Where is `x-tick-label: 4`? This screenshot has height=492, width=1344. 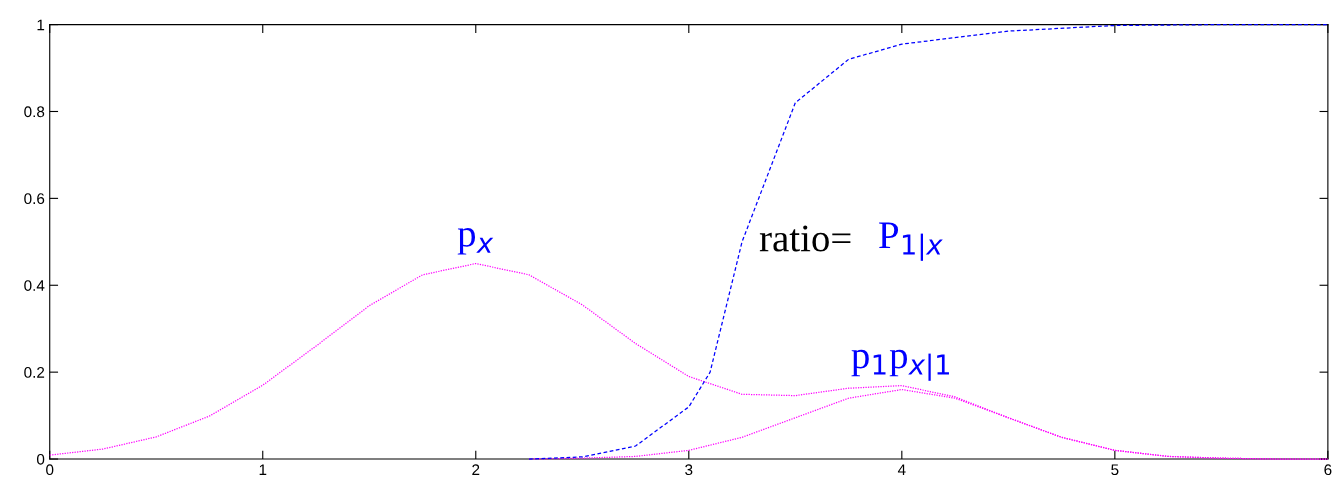 x-tick-label: 4 is located at coordinates (901, 469).